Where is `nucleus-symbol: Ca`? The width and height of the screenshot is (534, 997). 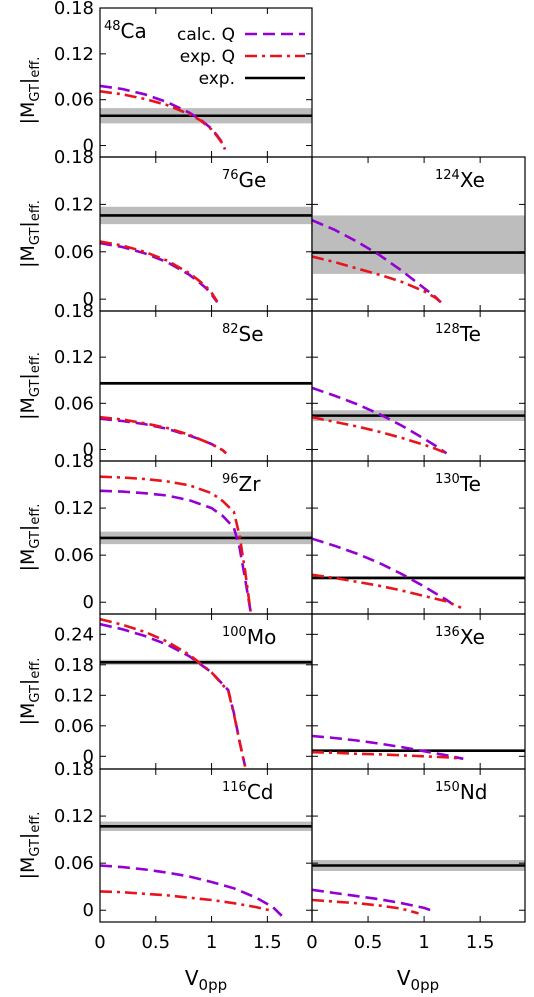 nucleus-symbol: Ca is located at coordinates (134, 31).